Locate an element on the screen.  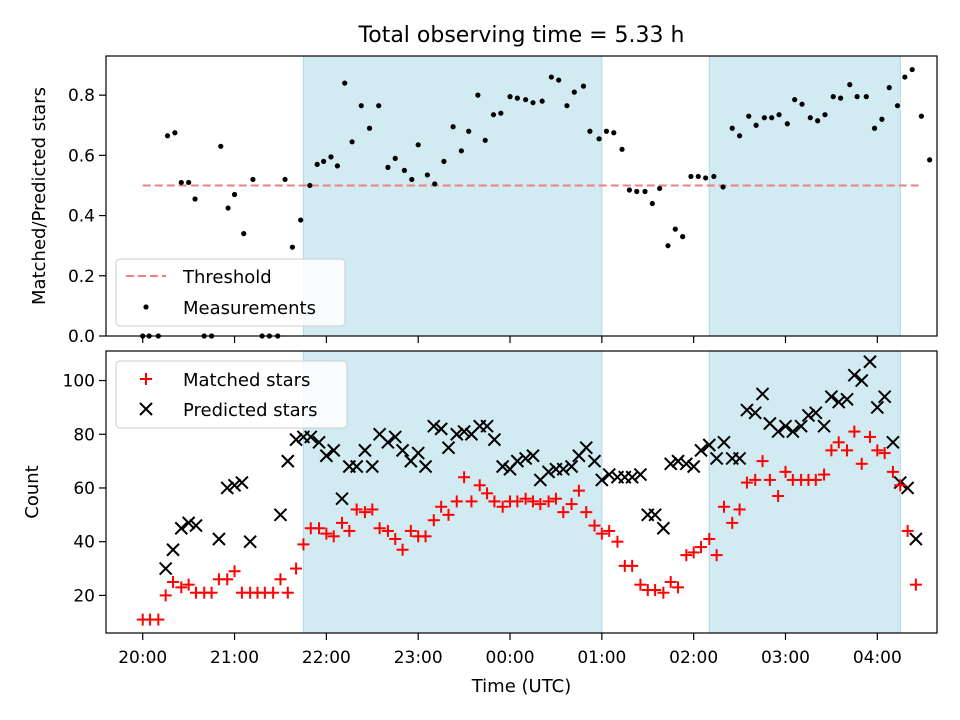
top-x-ticks is located at coordinates (510, 339).